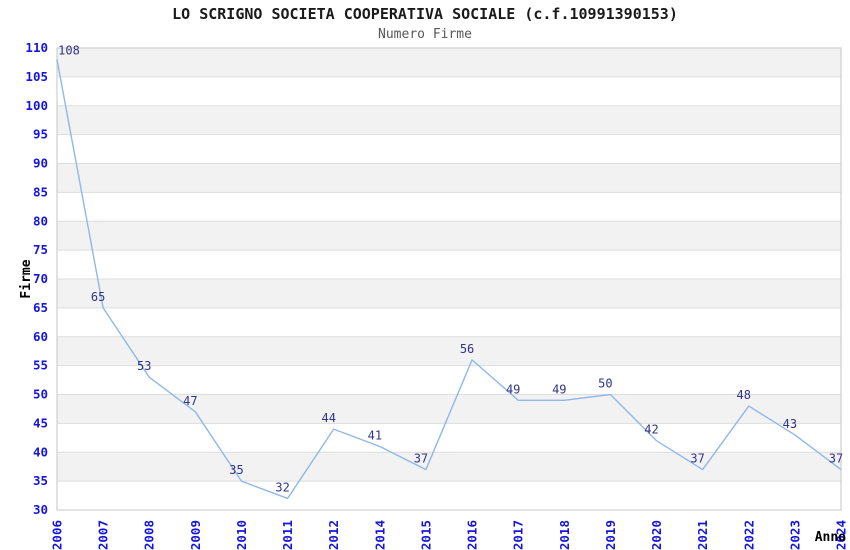  What do you see at coordinates (241, 535) in the screenshot?
I see `x-tick-label: 2010` at bounding box center [241, 535].